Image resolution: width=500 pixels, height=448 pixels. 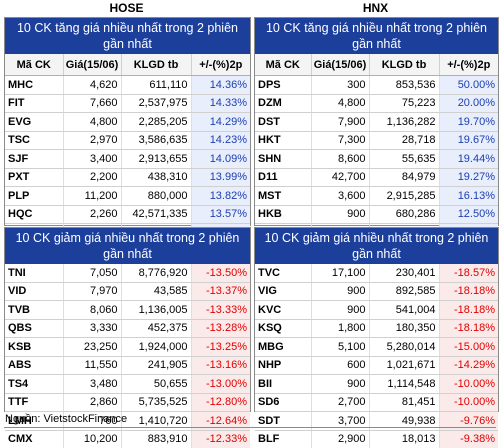 What do you see at coordinates (468, 159) in the screenshot?
I see `change-cell: 19.44%` at bounding box center [468, 159].